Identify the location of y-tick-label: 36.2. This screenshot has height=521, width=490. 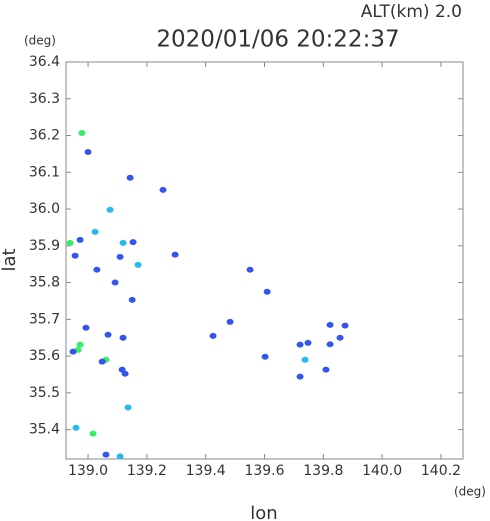
(44, 136).